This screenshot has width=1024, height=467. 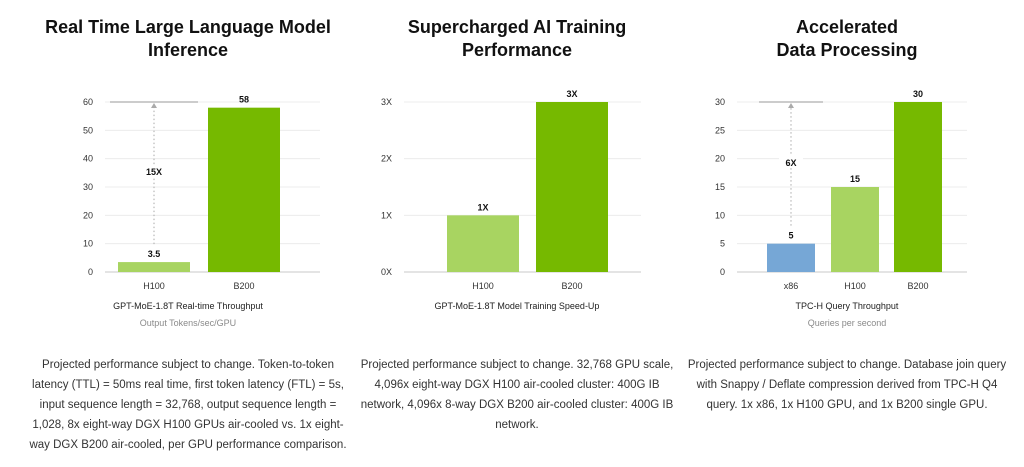 What do you see at coordinates (511, 190) in the screenshot?
I see `bar-chart-ai-training: 0X 1X 2X 3X 1X H100 3X B200` at bounding box center [511, 190].